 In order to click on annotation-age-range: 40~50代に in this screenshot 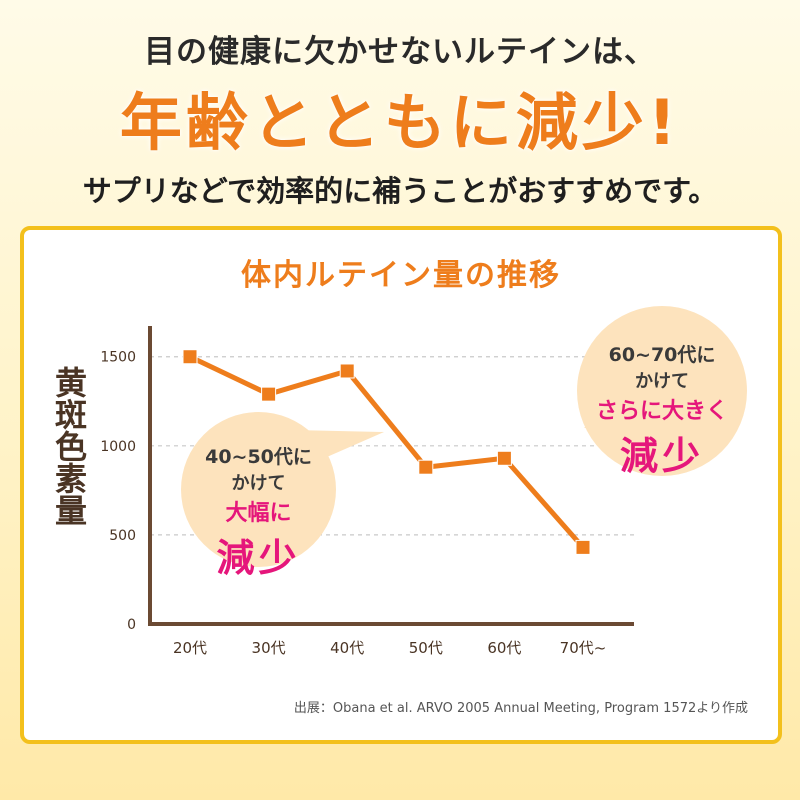, I will do `click(258, 457)`.